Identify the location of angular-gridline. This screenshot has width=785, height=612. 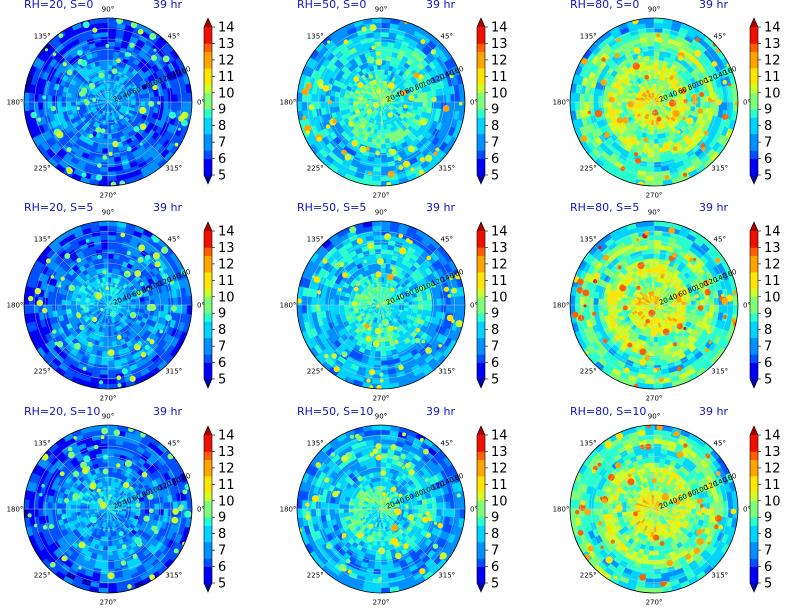
(410, 131).